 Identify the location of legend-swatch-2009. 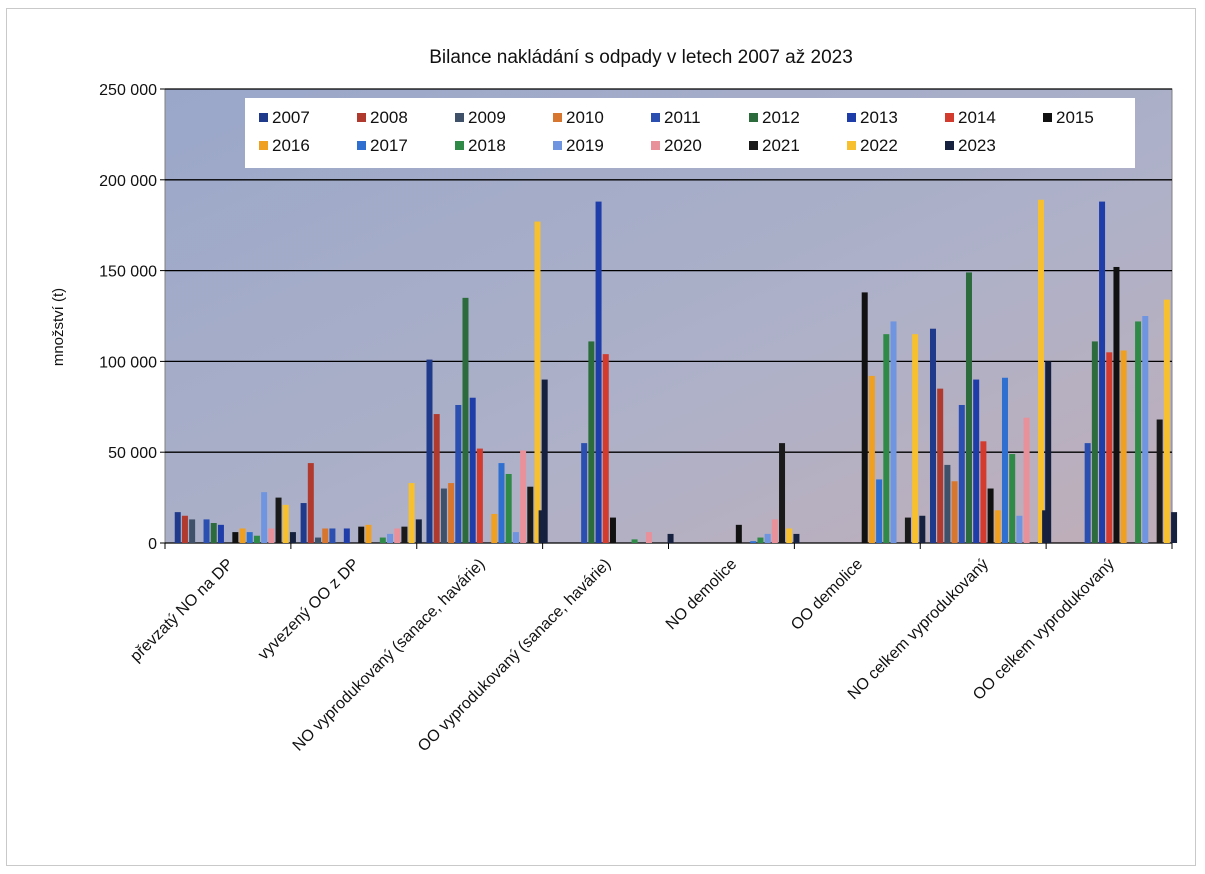
(459, 117).